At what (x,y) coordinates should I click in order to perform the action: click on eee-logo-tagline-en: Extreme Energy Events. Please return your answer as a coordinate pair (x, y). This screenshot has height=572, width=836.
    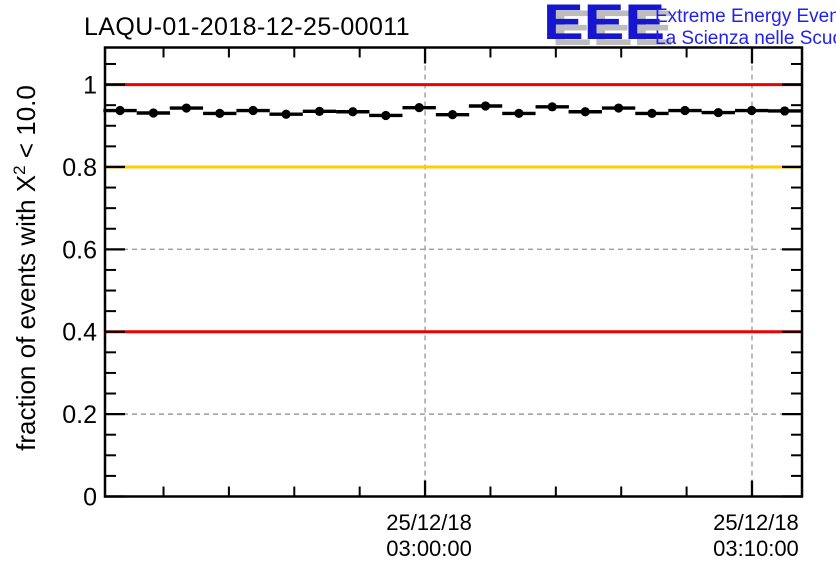
    Looking at the image, I should click on (745, 16).